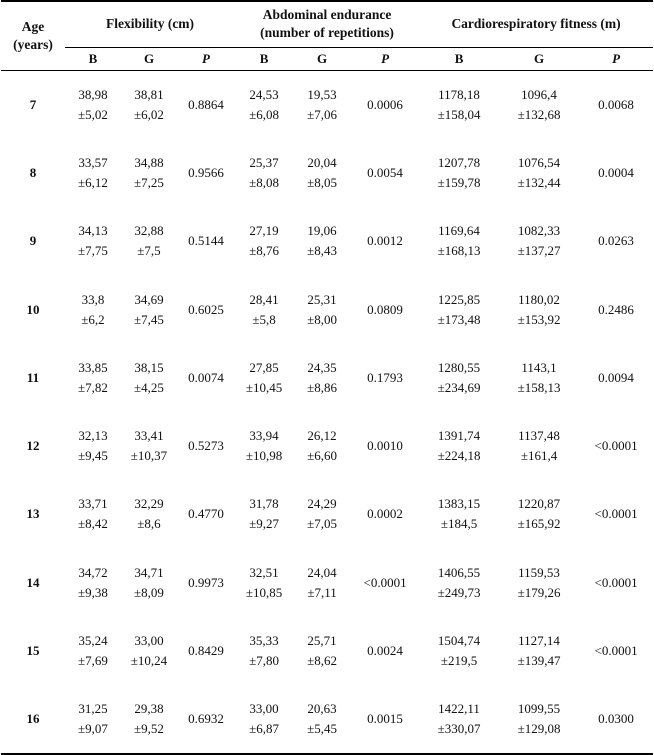 This screenshot has width=654, height=755. Describe the element at coordinates (459, 446) in the screenshot. I see `cardio-b-cell: 1391,74 ±224,18` at that location.